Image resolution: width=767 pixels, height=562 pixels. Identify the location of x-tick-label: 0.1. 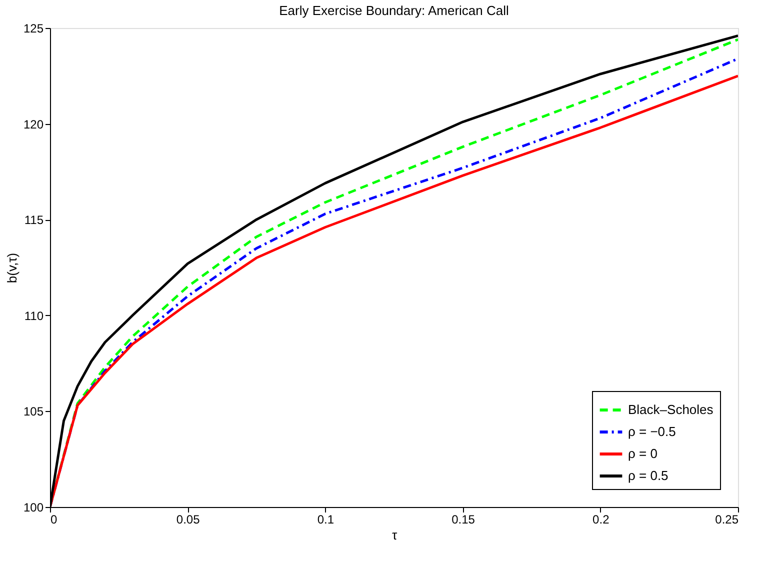
(325, 519).